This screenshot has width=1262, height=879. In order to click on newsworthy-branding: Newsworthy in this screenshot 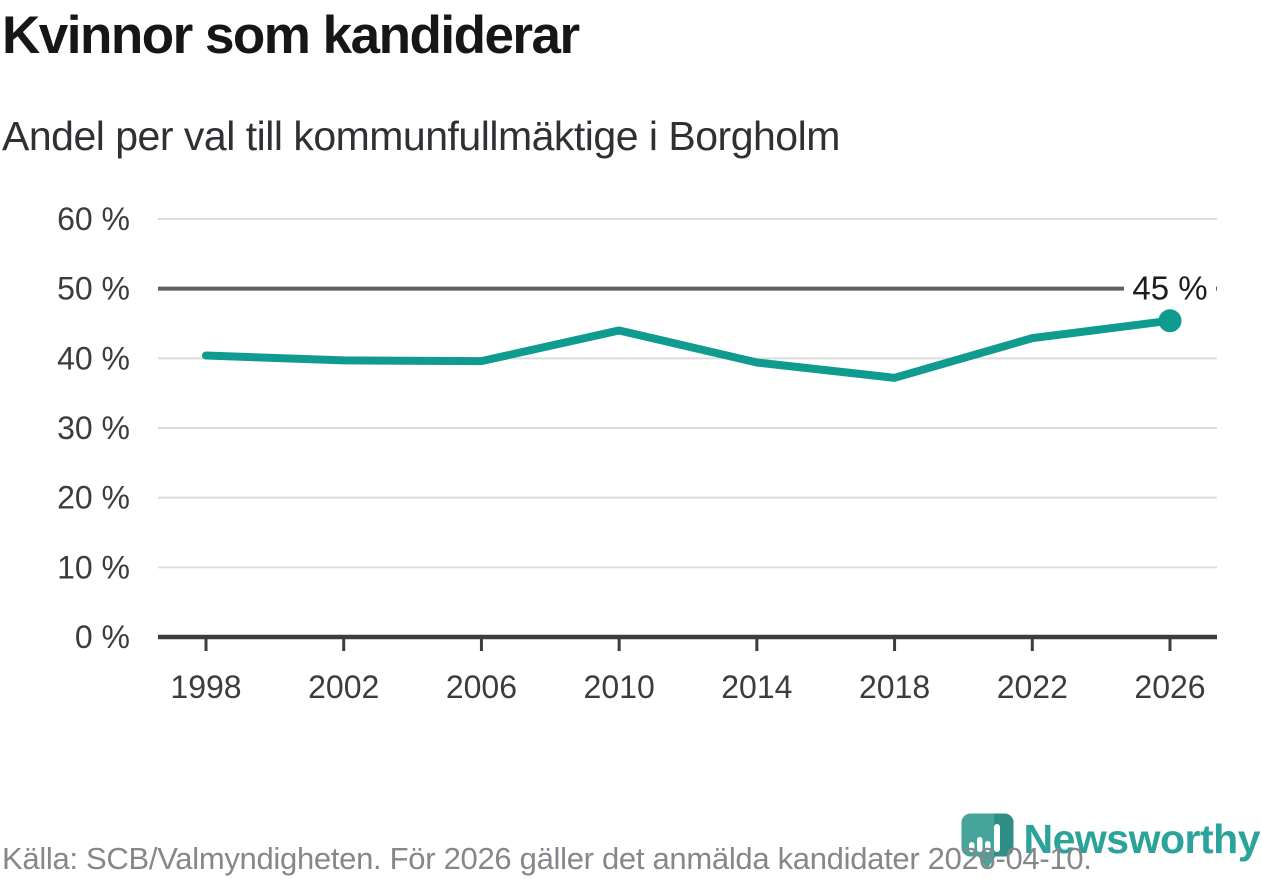, I will do `click(1111, 841)`.